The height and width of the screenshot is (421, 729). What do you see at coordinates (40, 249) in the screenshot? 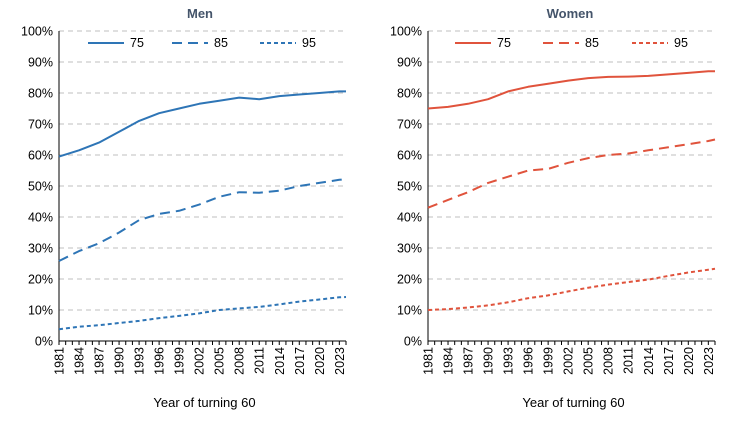
I see `men-y-tick-label: 30%` at bounding box center [40, 249].